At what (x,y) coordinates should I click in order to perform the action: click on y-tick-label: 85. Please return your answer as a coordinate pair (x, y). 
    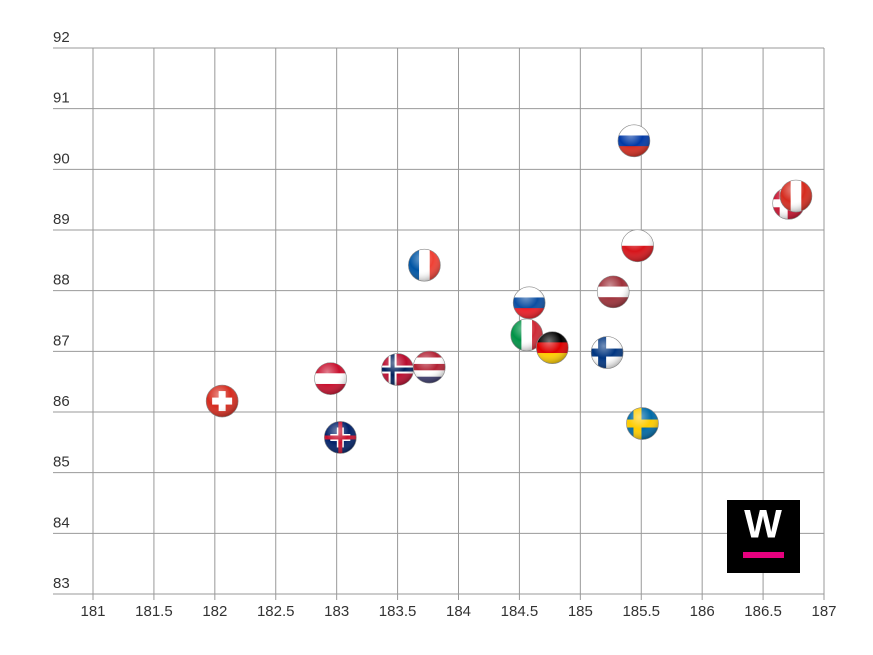
    Looking at the image, I should click on (61, 462).